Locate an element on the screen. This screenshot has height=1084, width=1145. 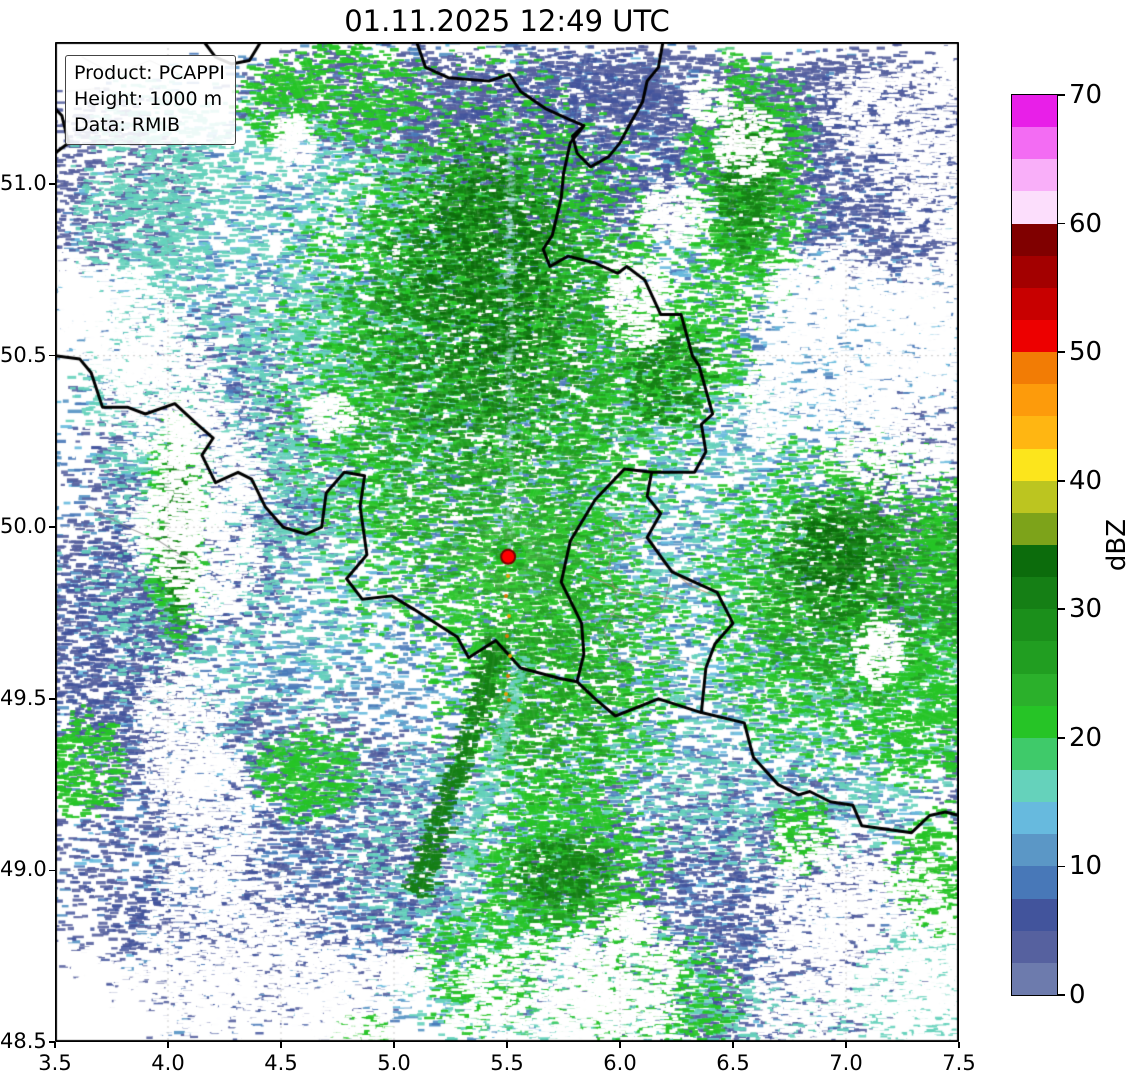
y-tick-label: 50.0 is located at coordinates (23, 526).